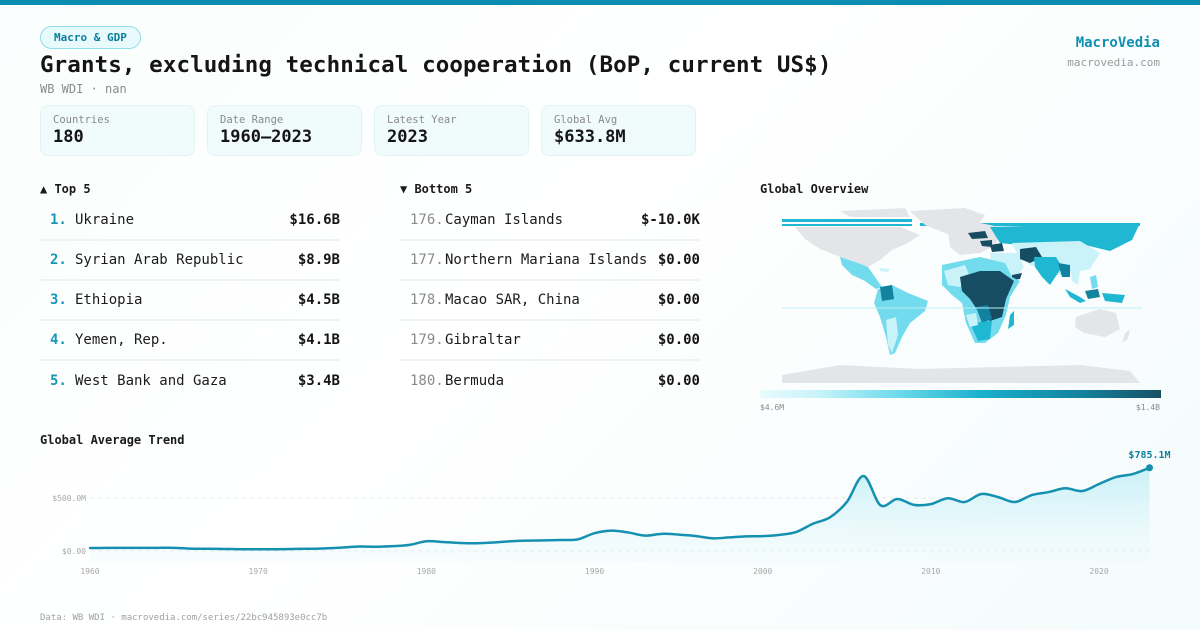  What do you see at coordinates (81, 120) in the screenshot?
I see `stat-label: Countries` at bounding box center [81, 120].